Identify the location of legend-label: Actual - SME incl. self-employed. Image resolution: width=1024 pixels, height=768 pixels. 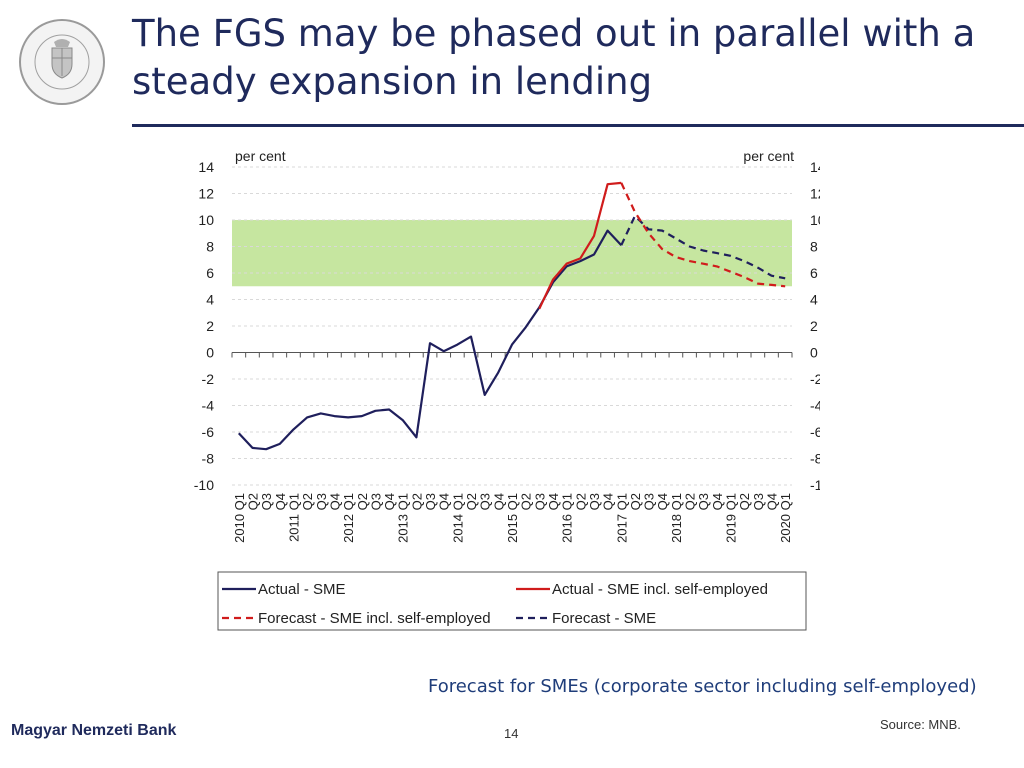
(660, 589).